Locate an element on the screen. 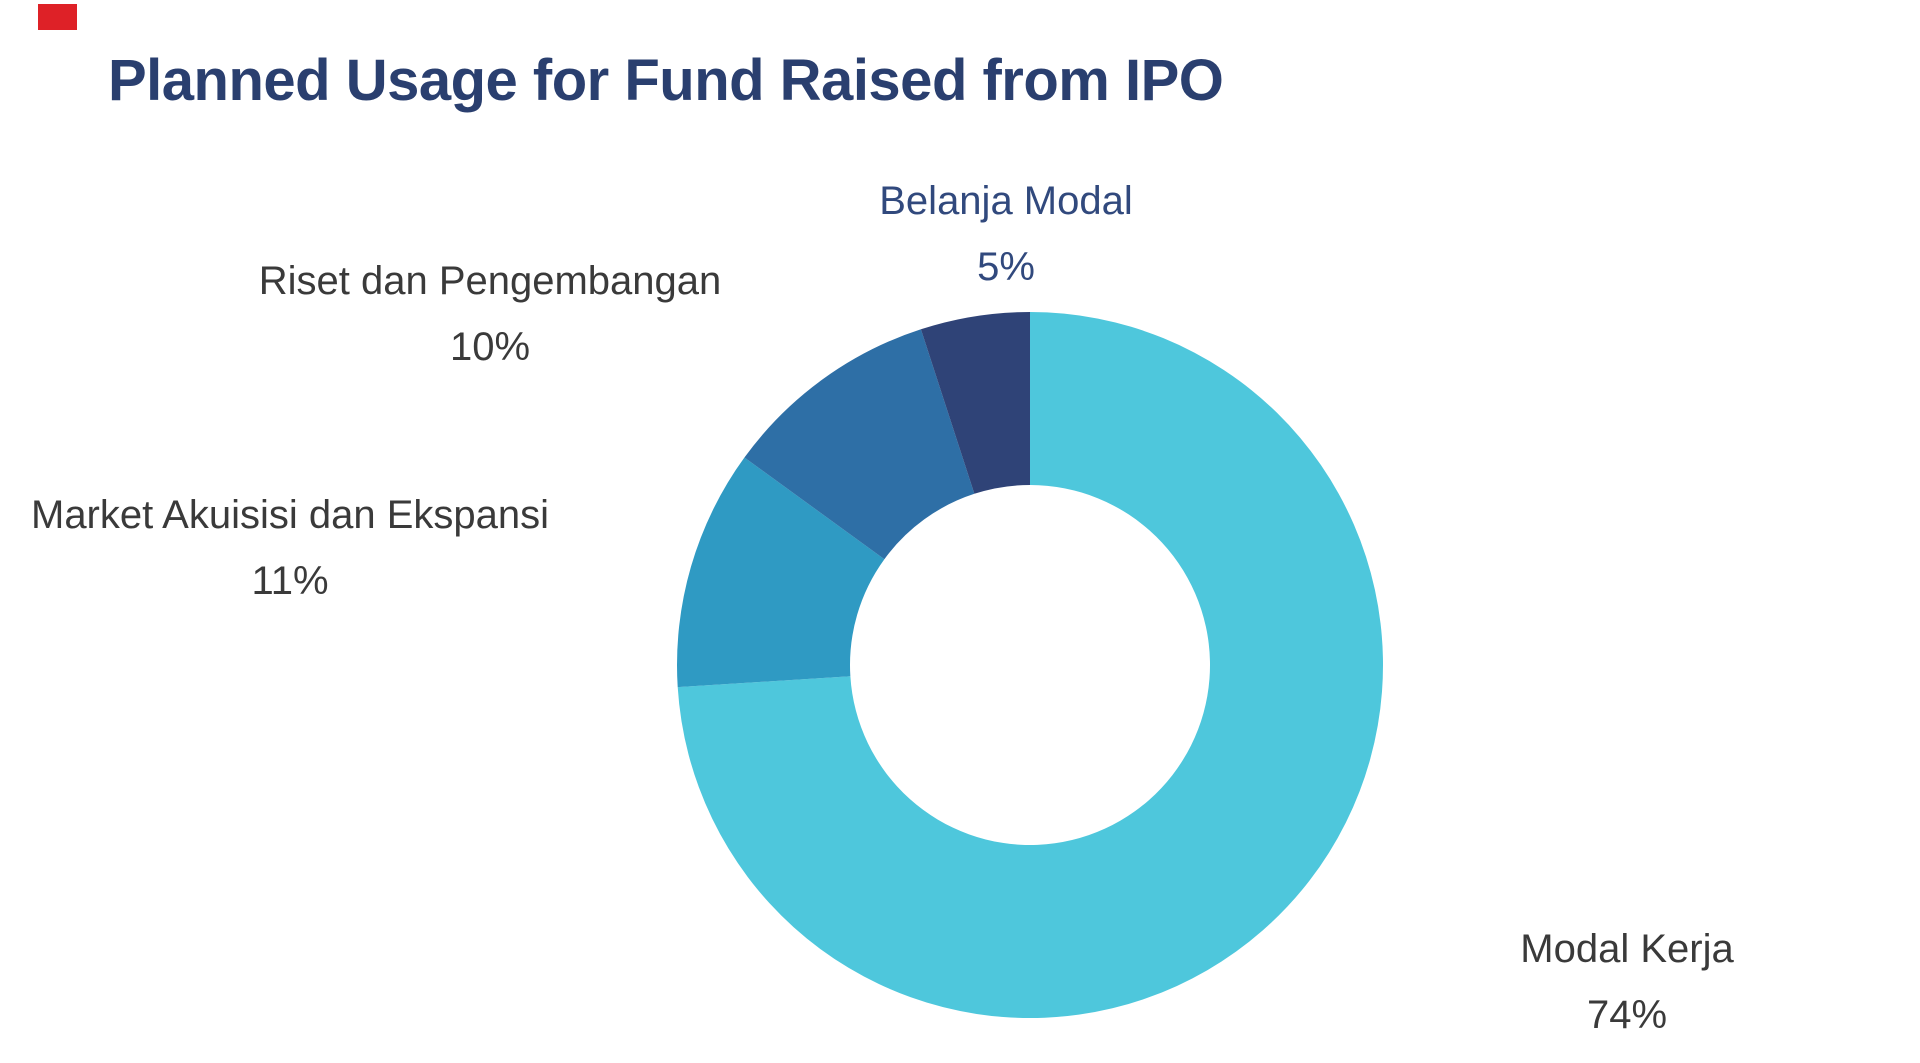 The image size is (1920, 1063). slice-label-belanja-modal: Belanja Modal 5% is located at coordinates (1006, 234).